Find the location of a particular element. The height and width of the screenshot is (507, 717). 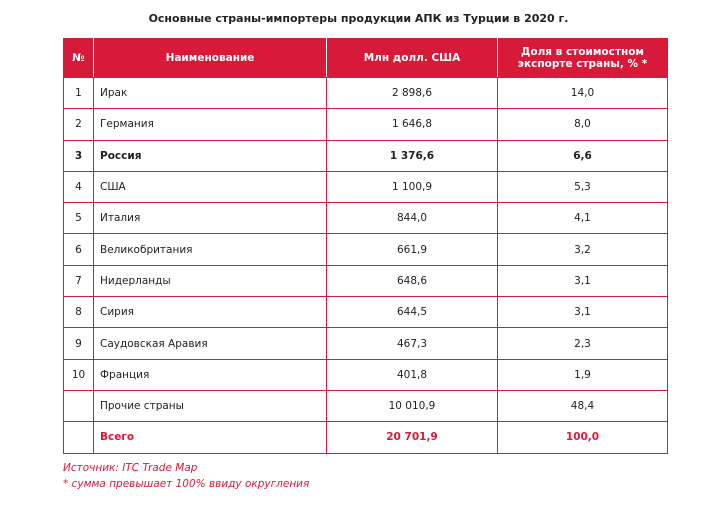

share-cell: 14,0 is located at coordinates (582, 93).